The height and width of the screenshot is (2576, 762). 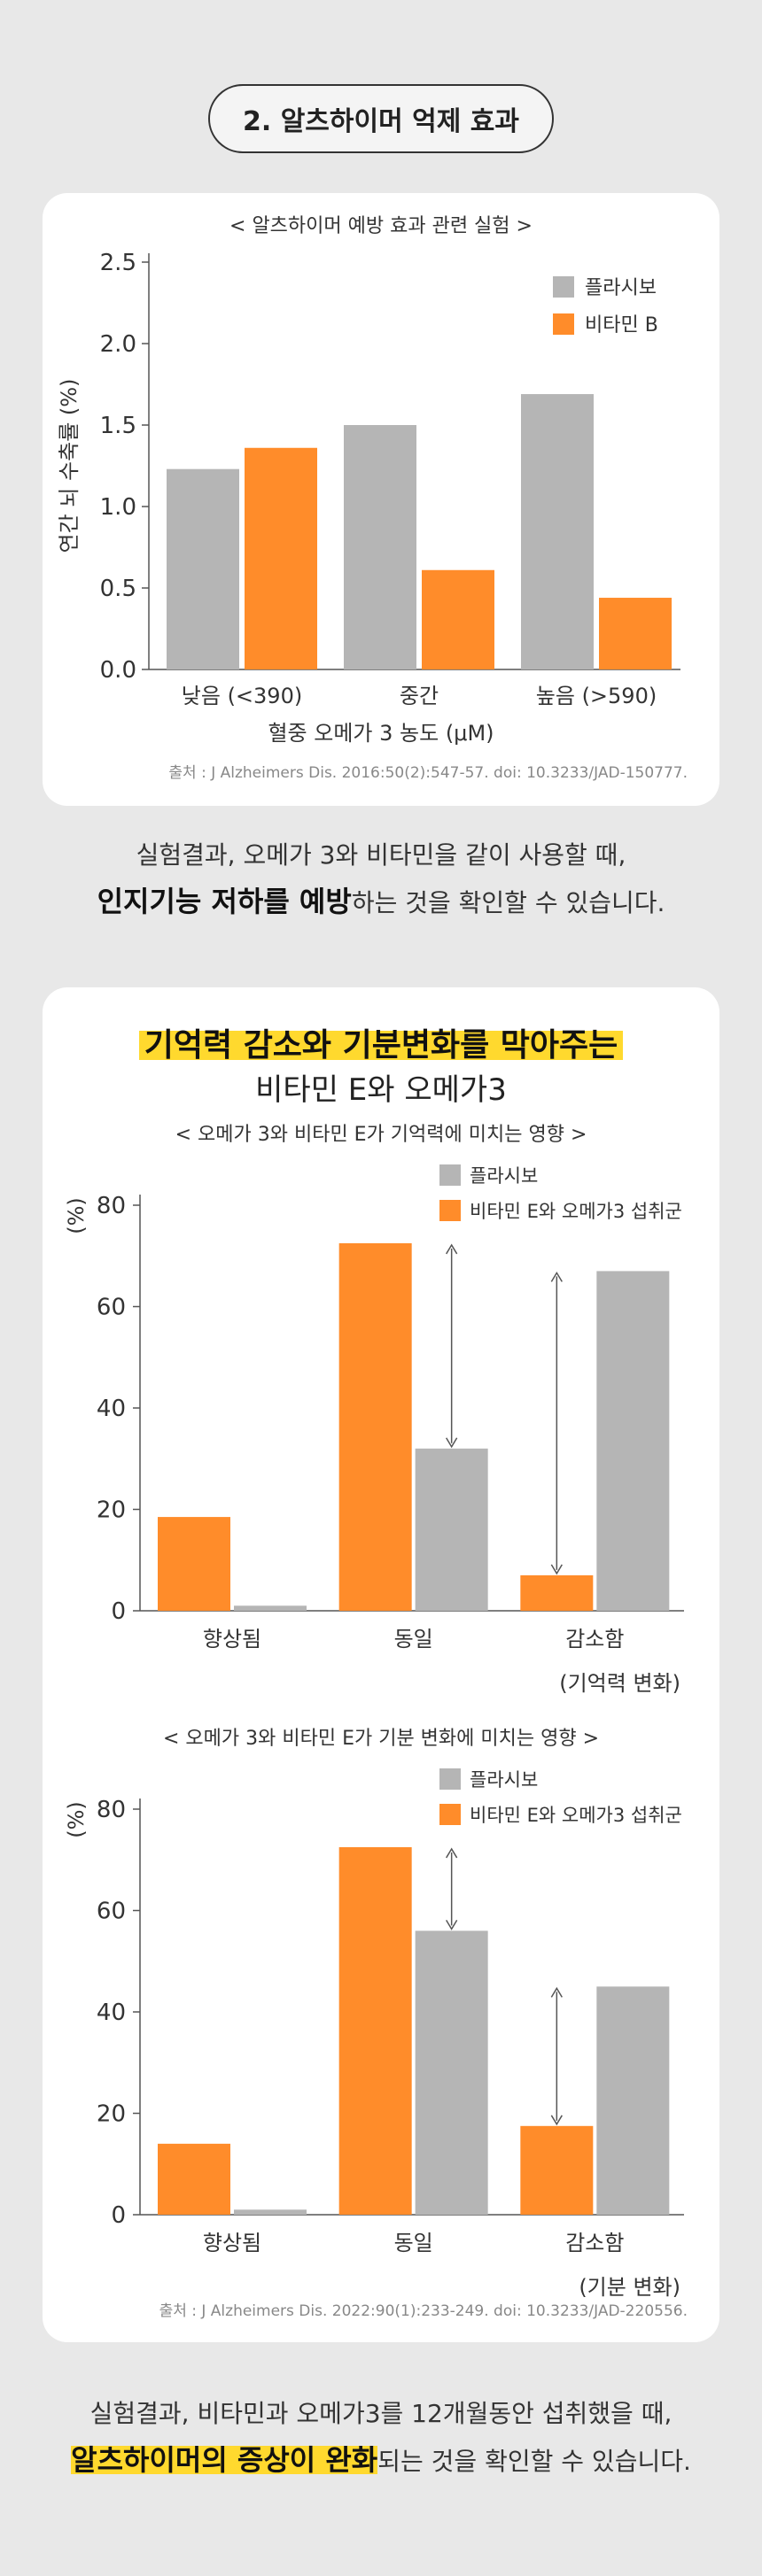 I want to click on card2-title-highlight: 기억력 감소와 기분변화를 막아주는, so click(x=381, y=1045).